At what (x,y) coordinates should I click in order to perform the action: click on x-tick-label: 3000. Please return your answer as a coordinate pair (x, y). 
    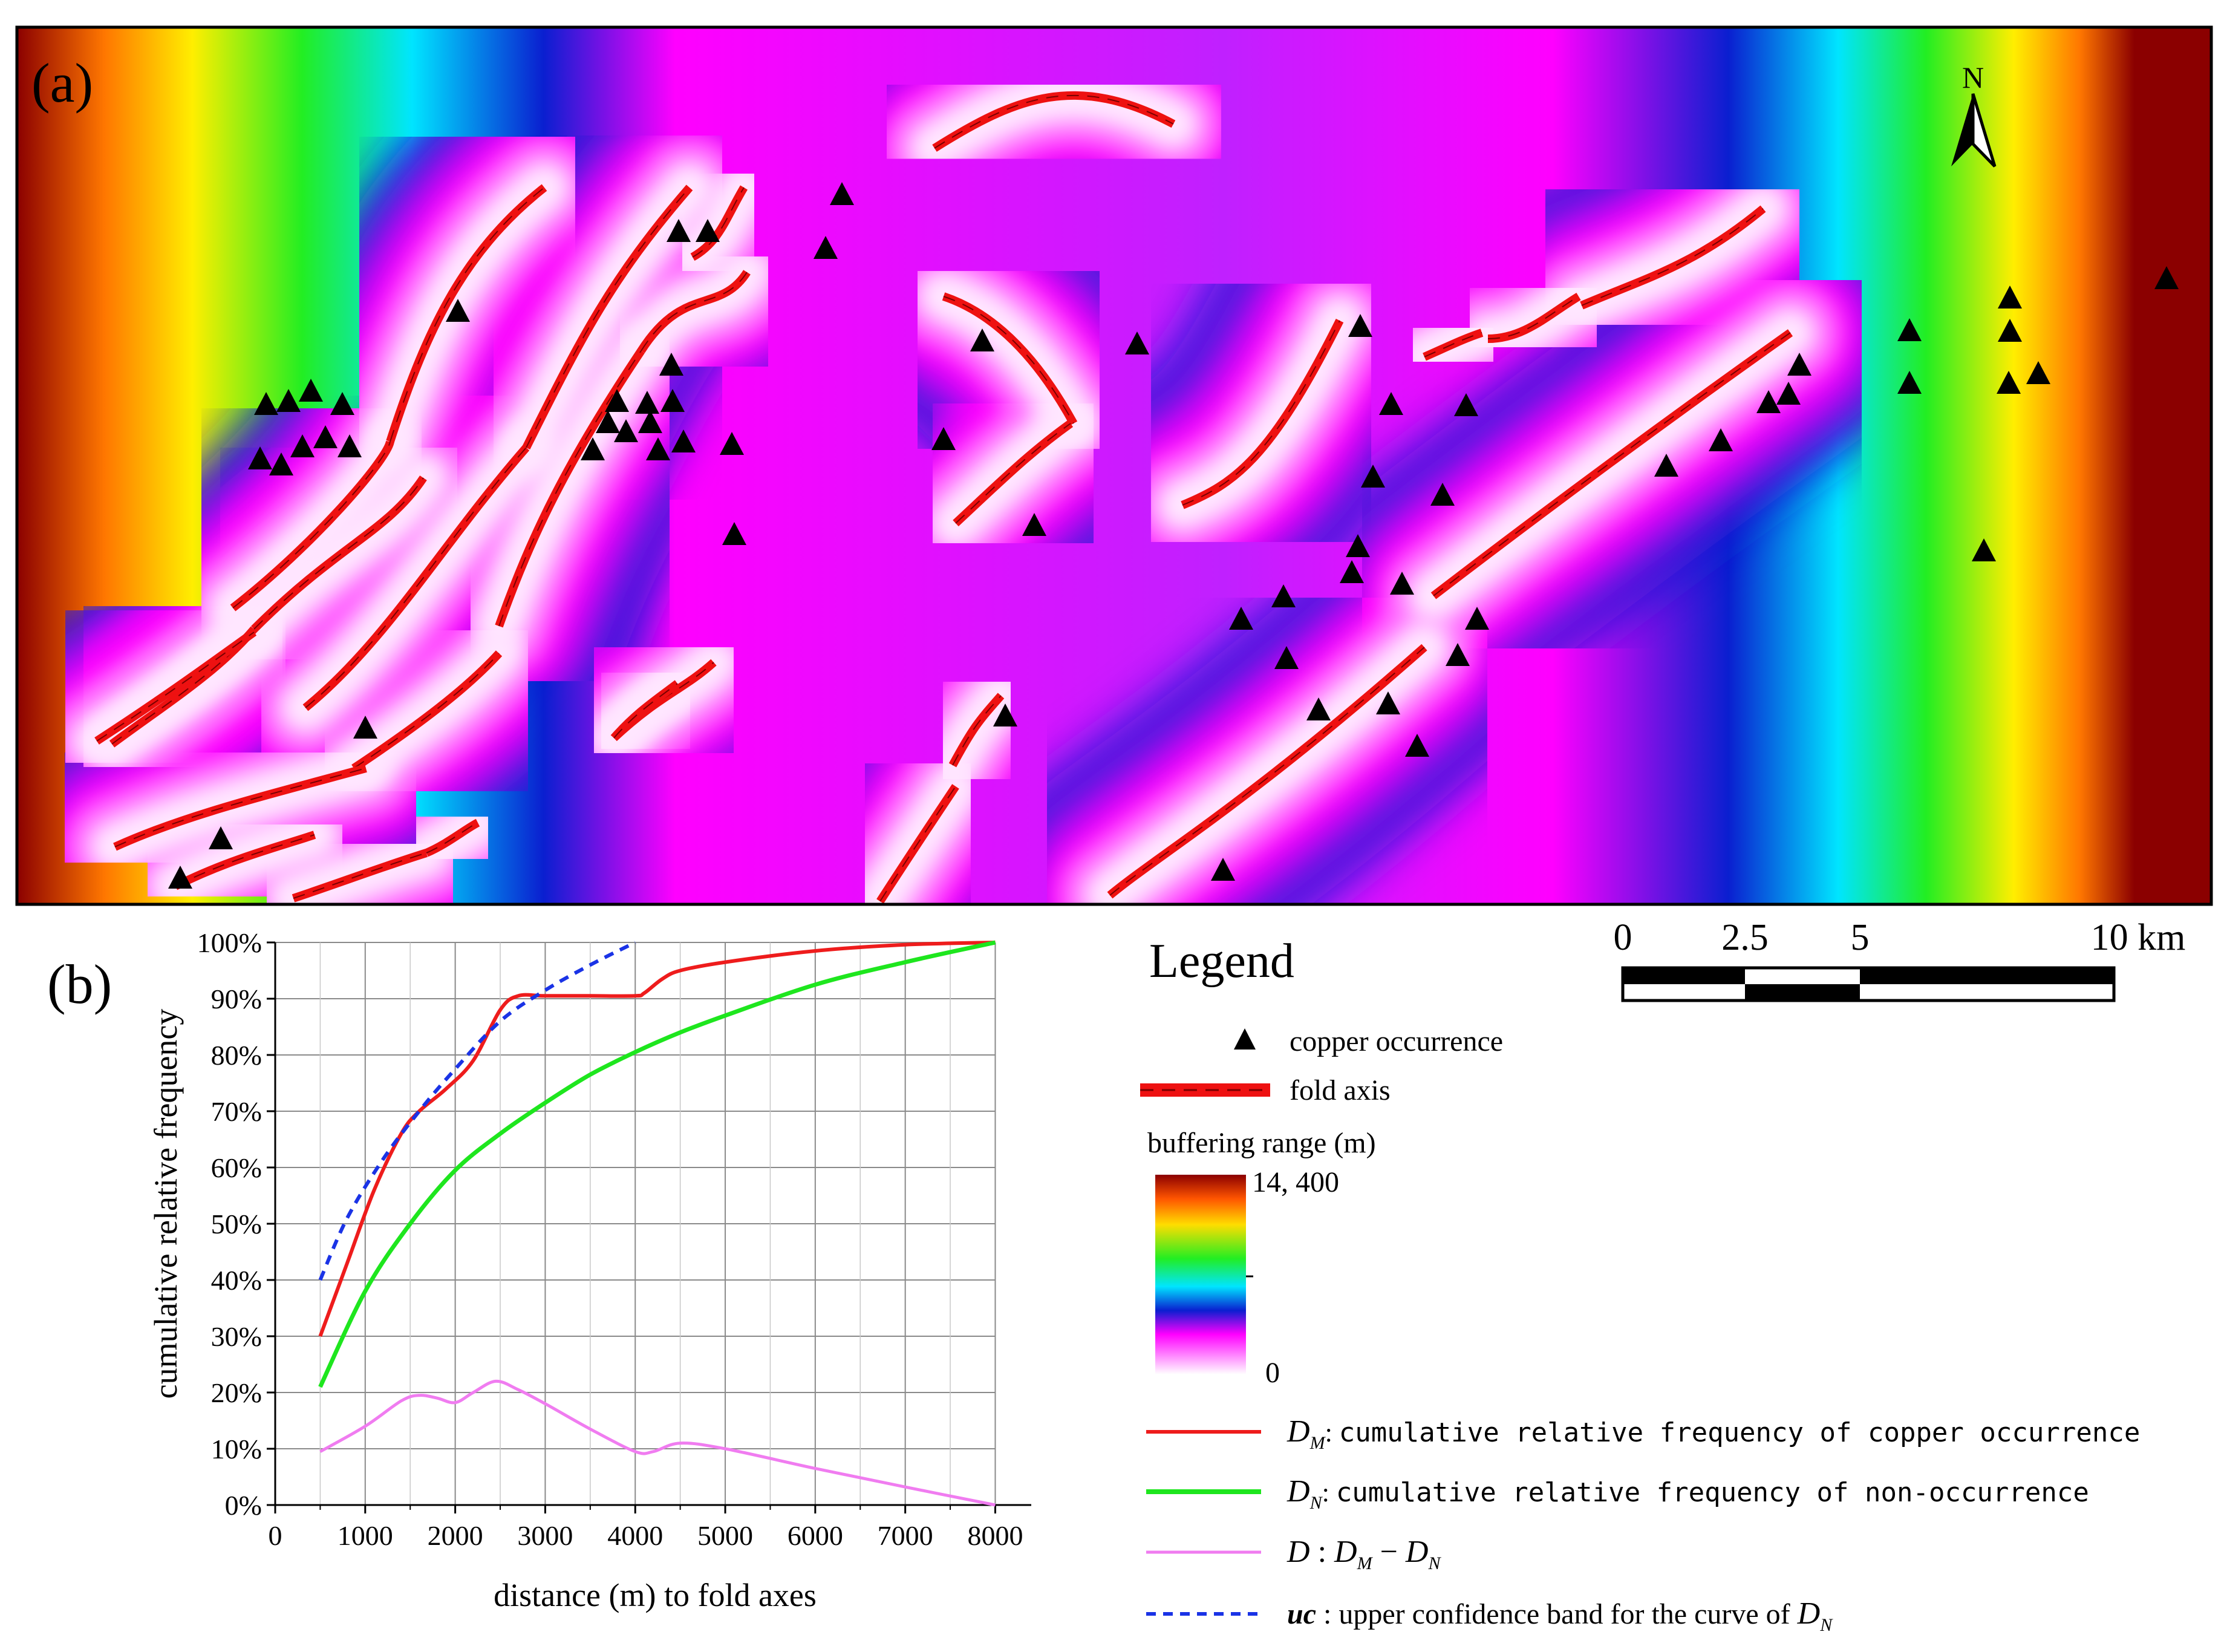
    Looking at the image, I should click on (545, 1535).